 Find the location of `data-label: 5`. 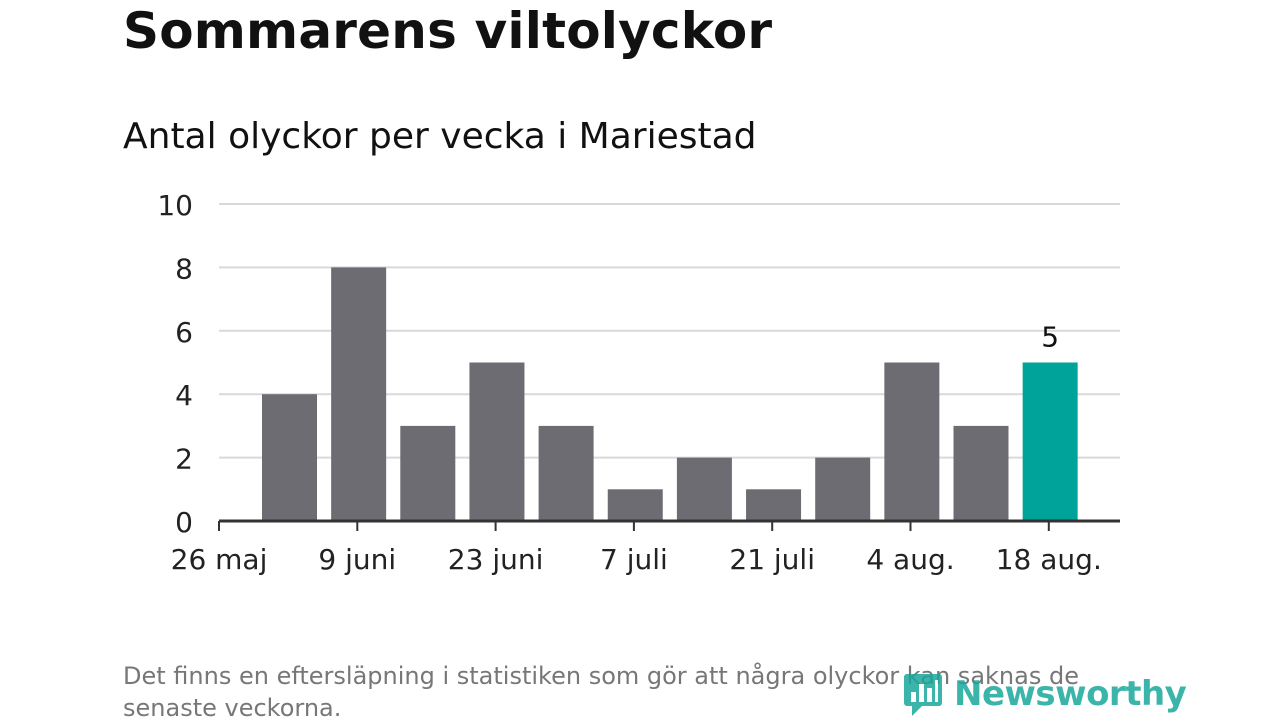

data-label: 5 is located at coordinates (1050, 337).